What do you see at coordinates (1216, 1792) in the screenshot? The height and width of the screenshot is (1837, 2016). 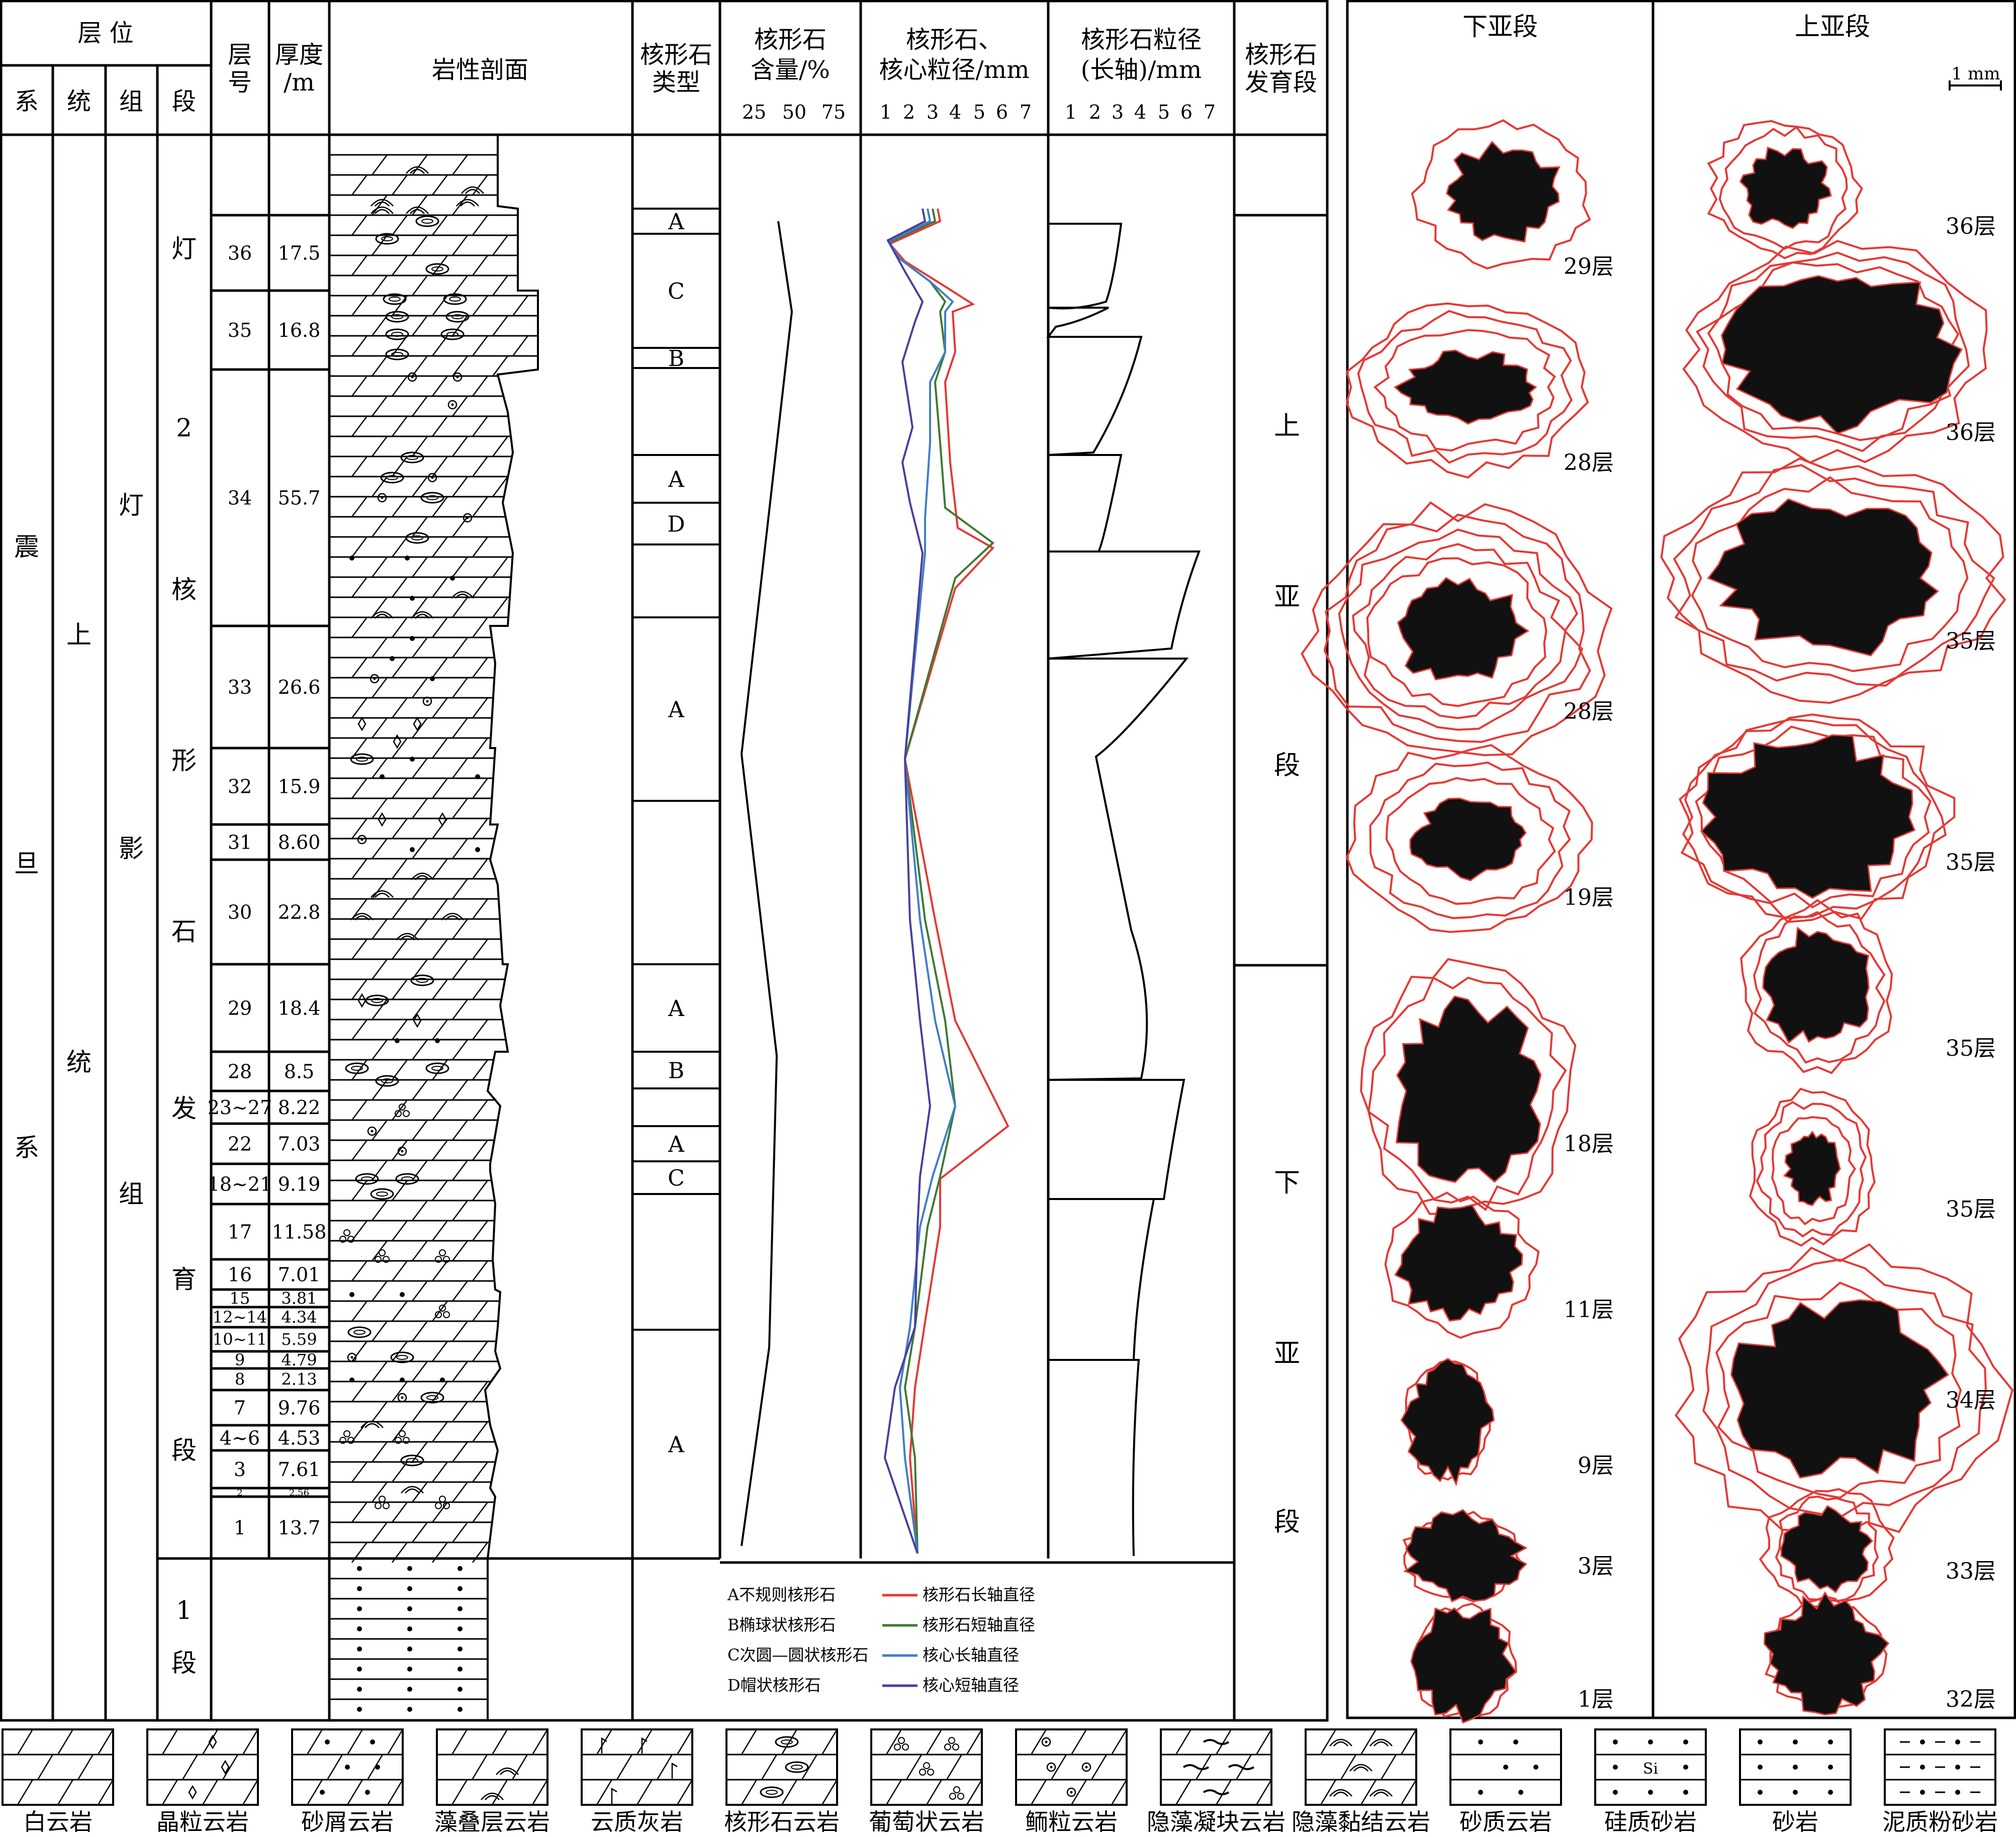 I see `legend-clot-mark` at bounding box center [1216, 1792].